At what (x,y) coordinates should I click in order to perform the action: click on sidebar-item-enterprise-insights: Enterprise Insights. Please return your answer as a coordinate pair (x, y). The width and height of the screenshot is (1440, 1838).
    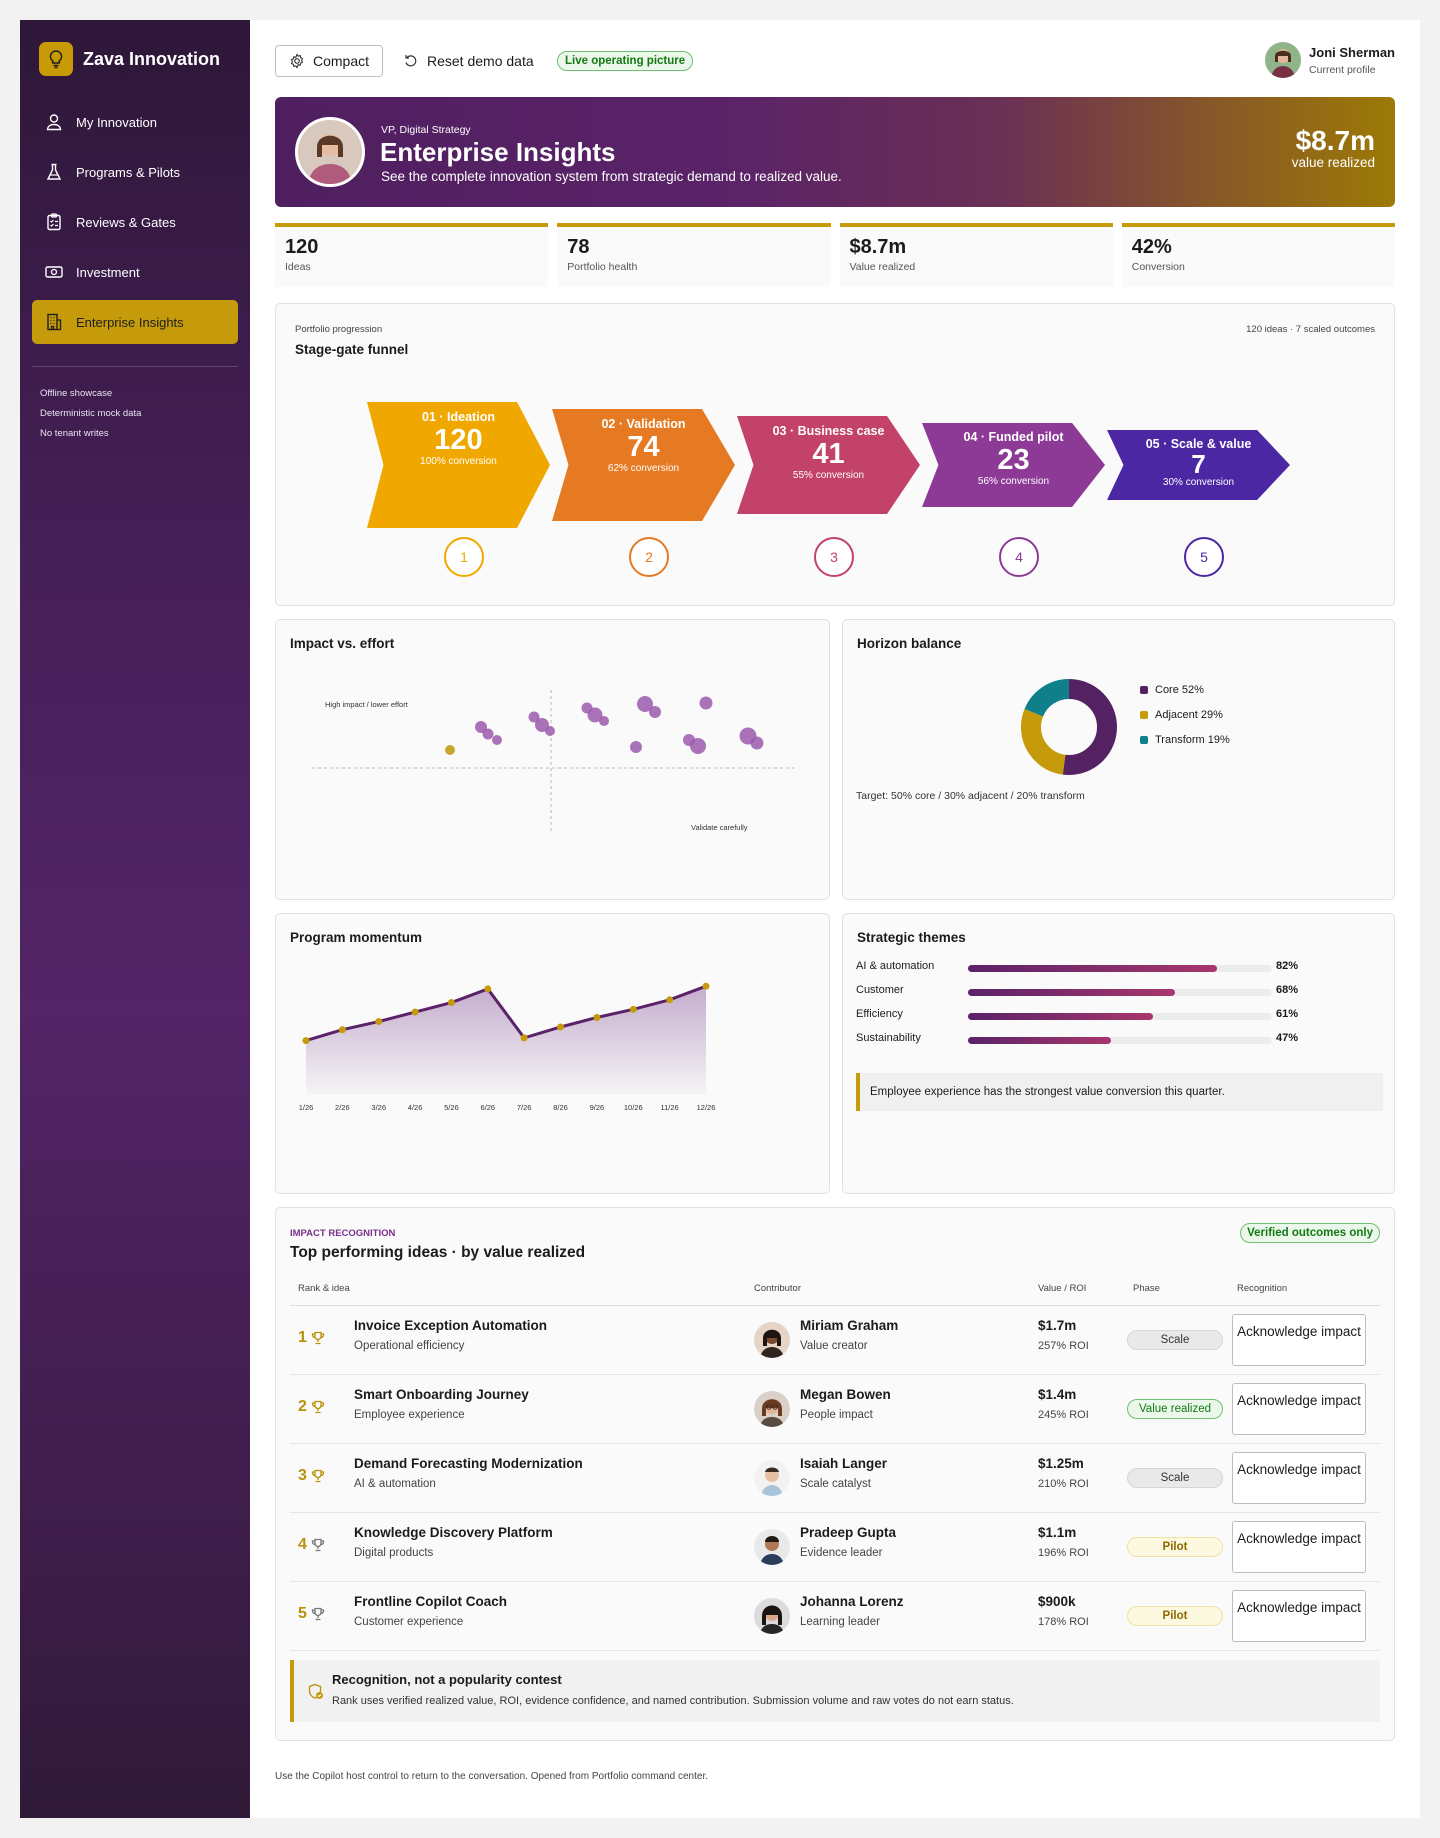
    Looking at the image, I should click on (135, 322).